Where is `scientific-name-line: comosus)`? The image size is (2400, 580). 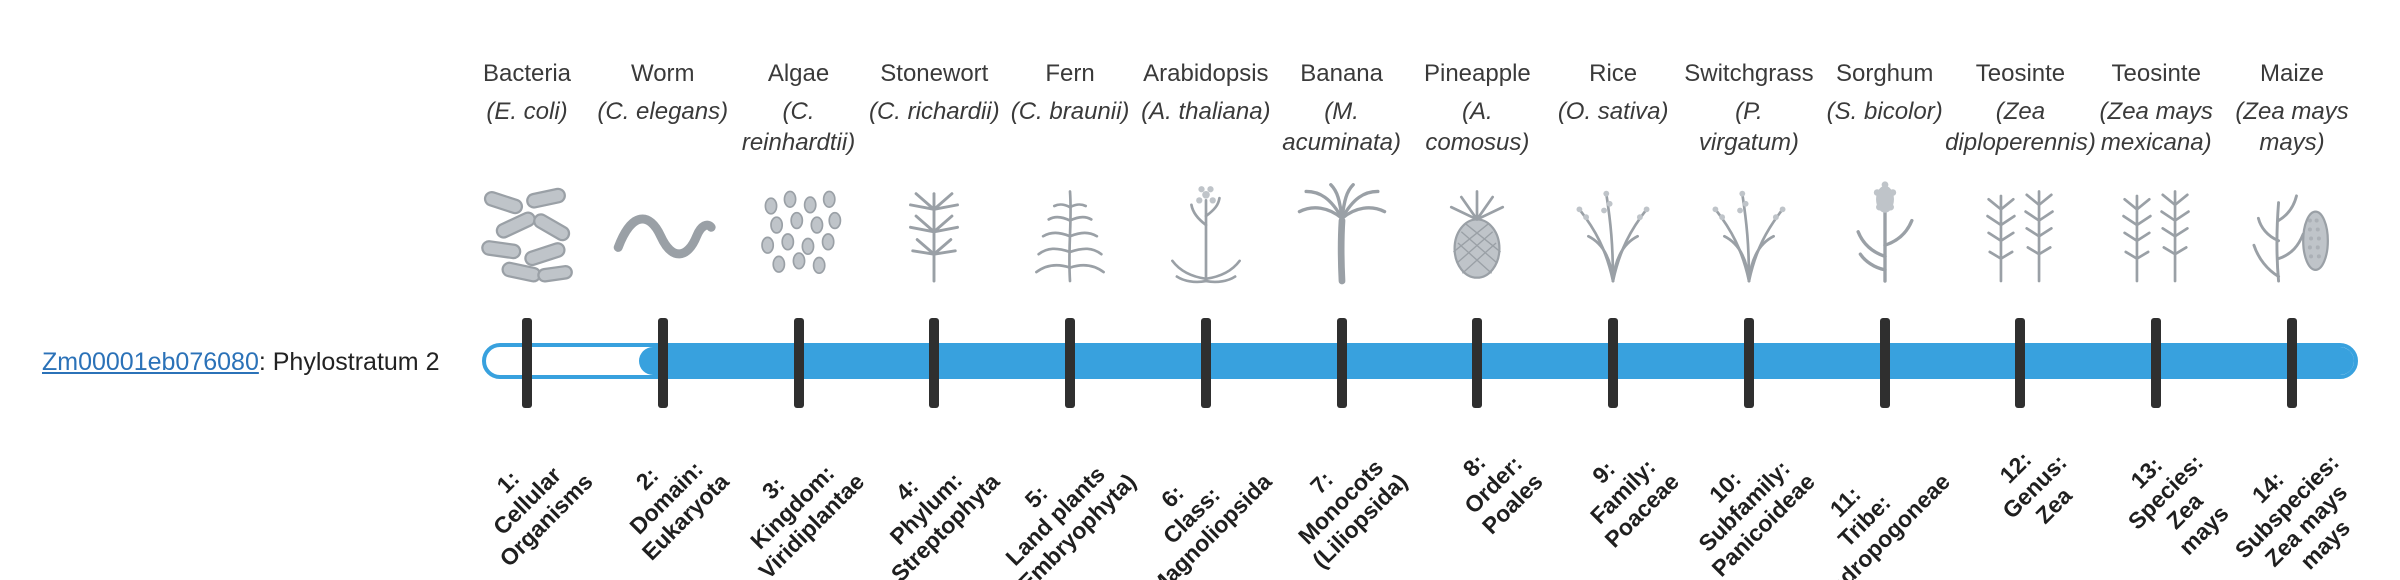 scientific-name-line: comosus) is located at coordinates (1477, 142).